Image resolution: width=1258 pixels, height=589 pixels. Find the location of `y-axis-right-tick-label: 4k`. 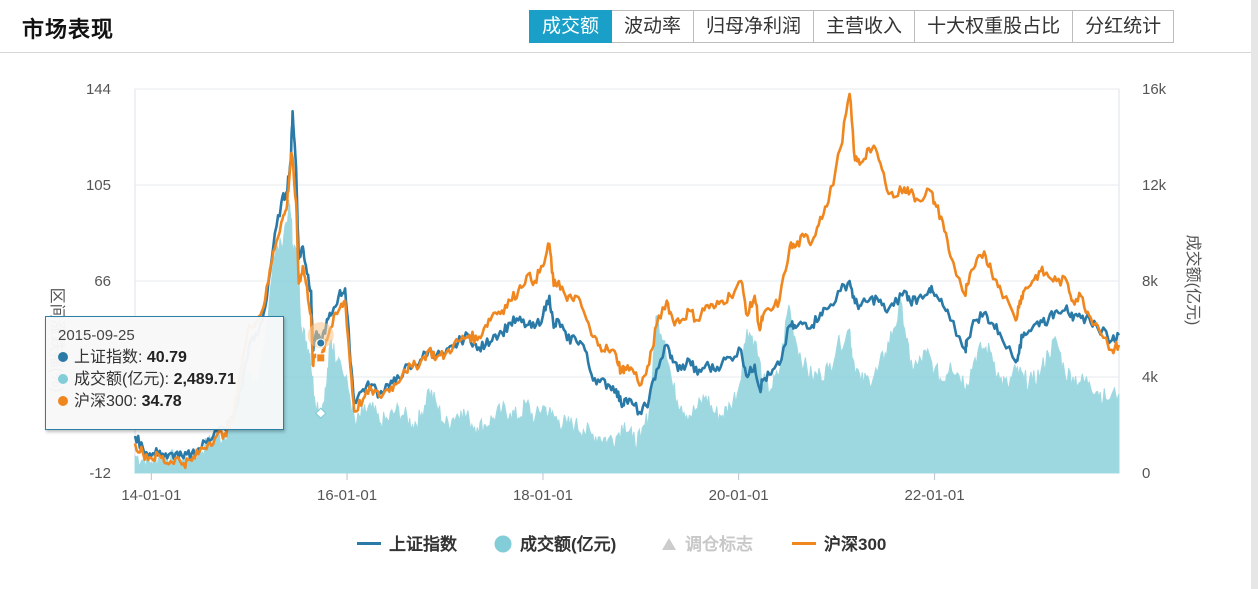

y-axis-right-tick-label: 4k is located at coordinates (1150, 377).